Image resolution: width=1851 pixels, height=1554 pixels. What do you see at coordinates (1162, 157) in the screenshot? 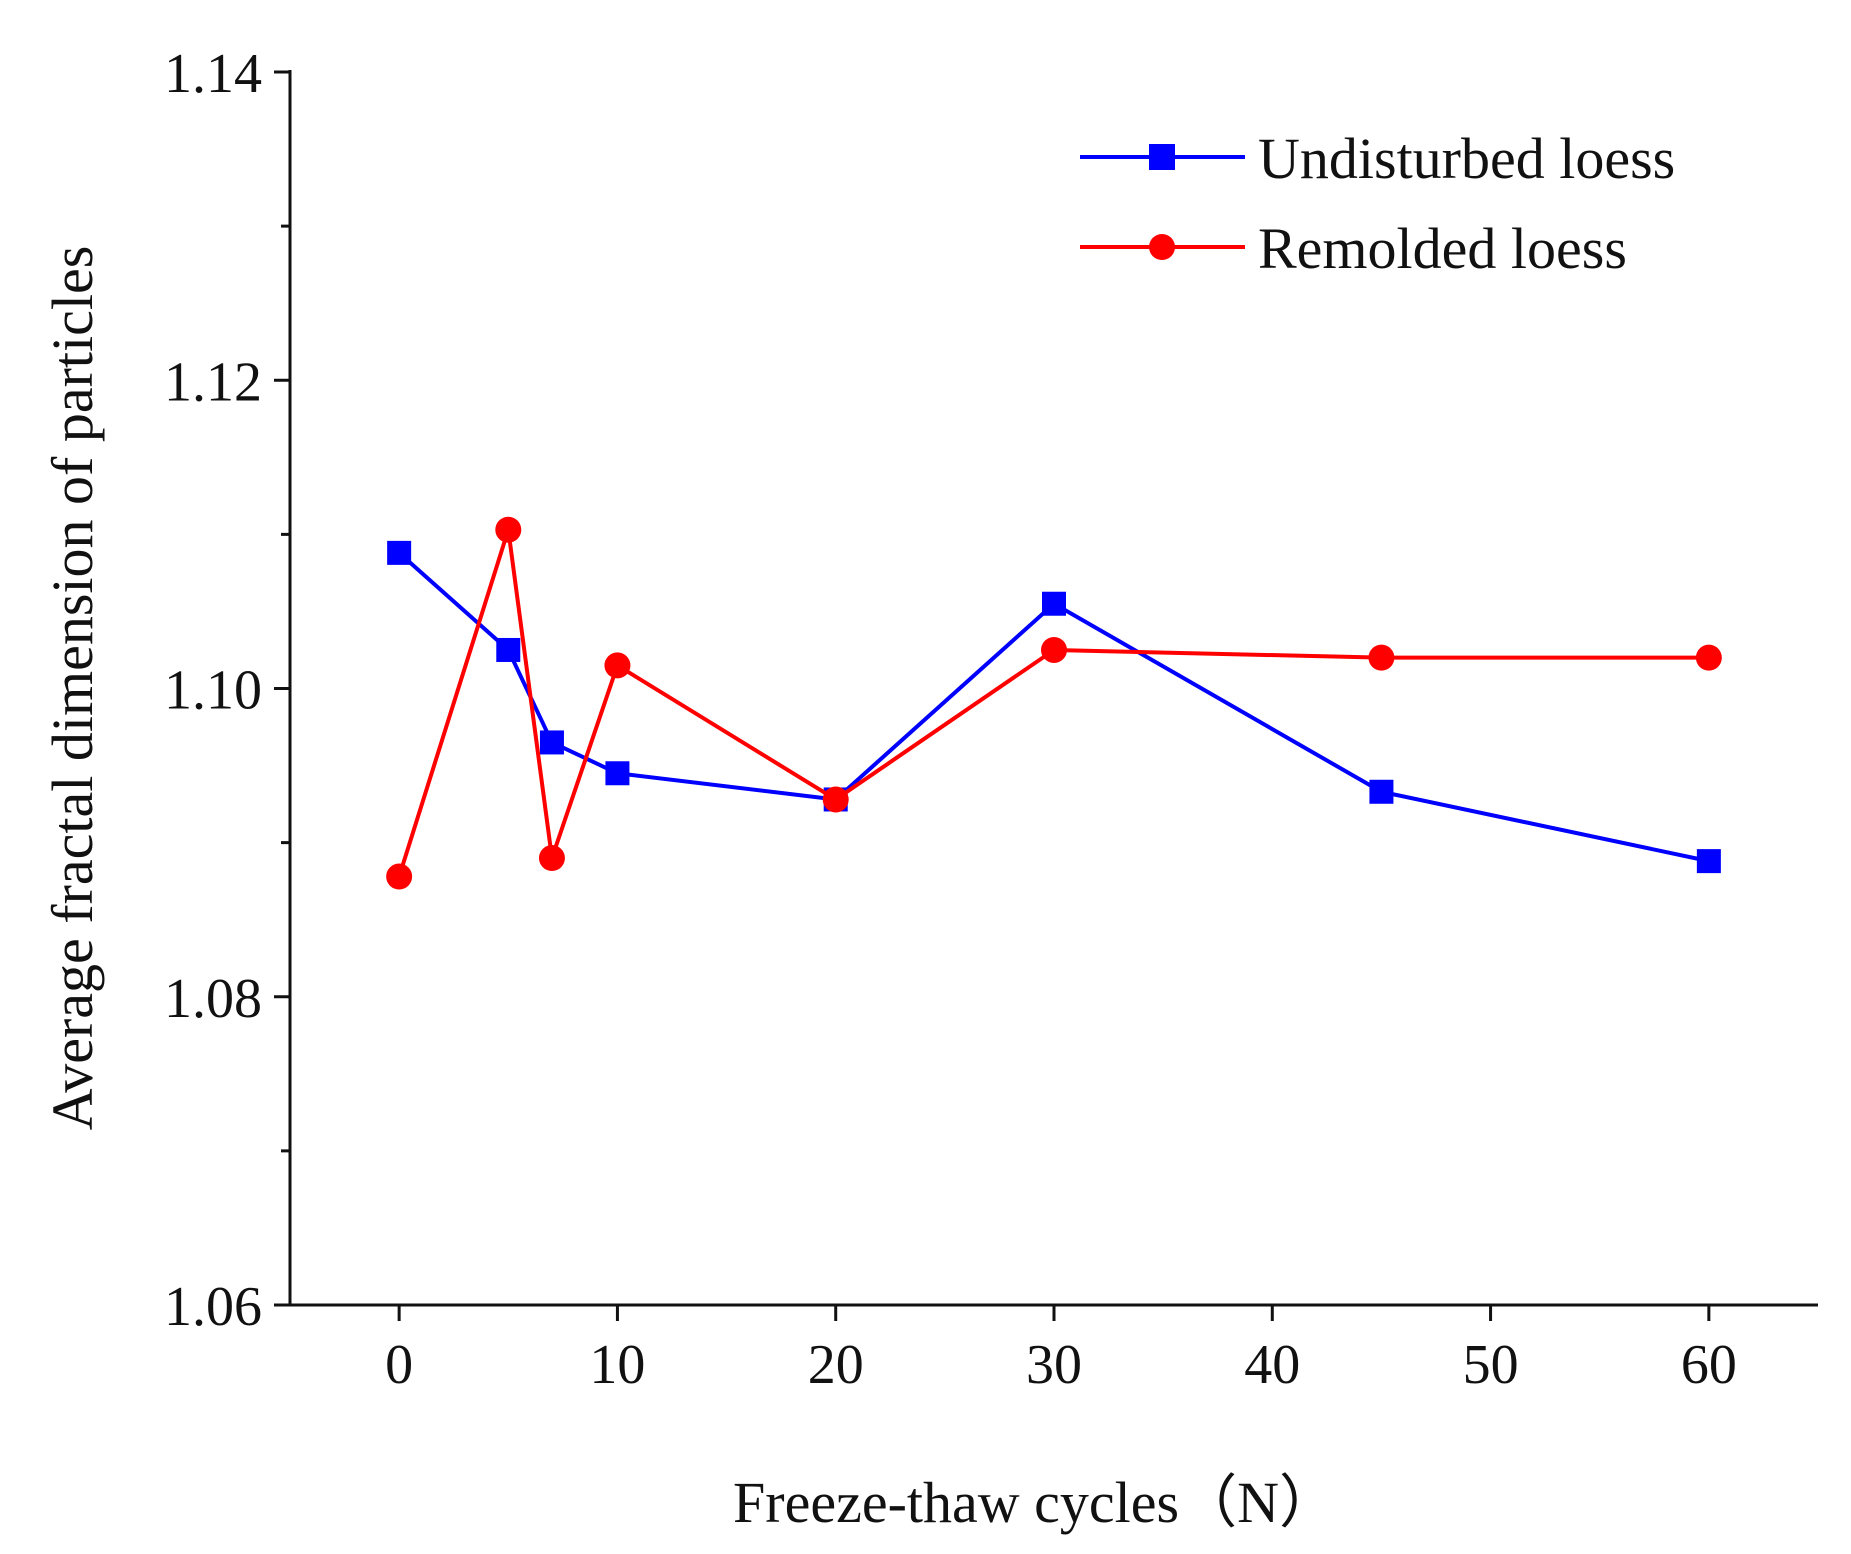
I see `legend-marker-undisturbed` at bounding box center [1162, 157].